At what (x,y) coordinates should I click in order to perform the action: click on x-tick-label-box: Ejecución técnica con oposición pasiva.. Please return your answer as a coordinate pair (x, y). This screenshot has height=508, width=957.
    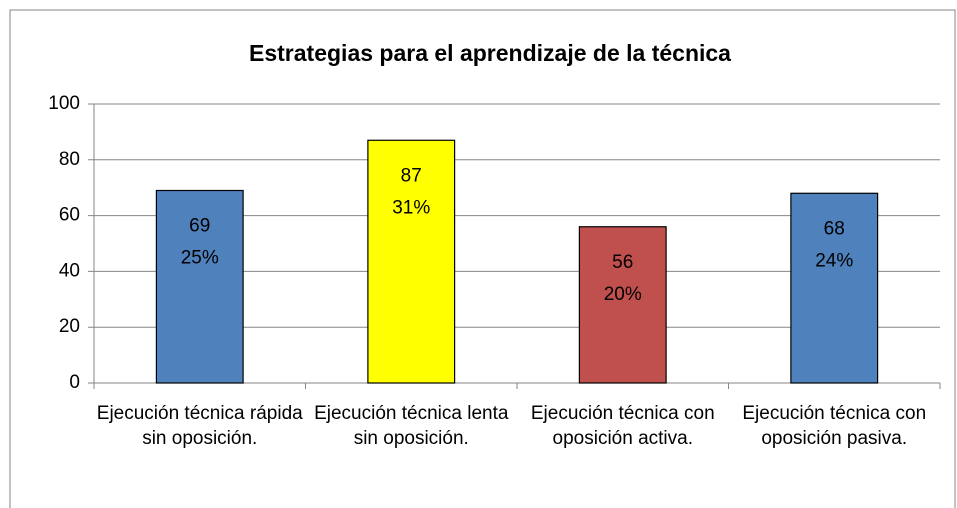
    Looking at the image, I should click on (834, 426).